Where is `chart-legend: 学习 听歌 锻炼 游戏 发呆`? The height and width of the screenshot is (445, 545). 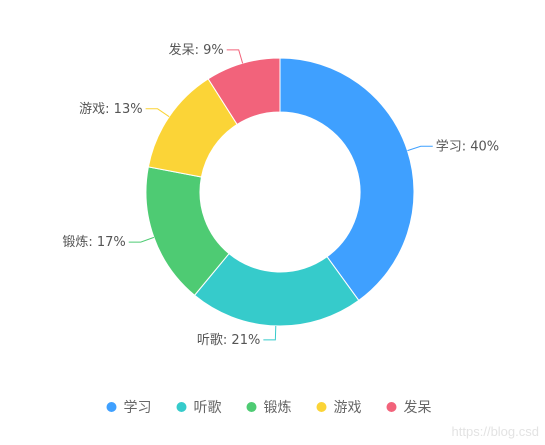
chart-legend: 学习 听歌 锻炼 游戏 发呆 is located at coordinates (269, 408).